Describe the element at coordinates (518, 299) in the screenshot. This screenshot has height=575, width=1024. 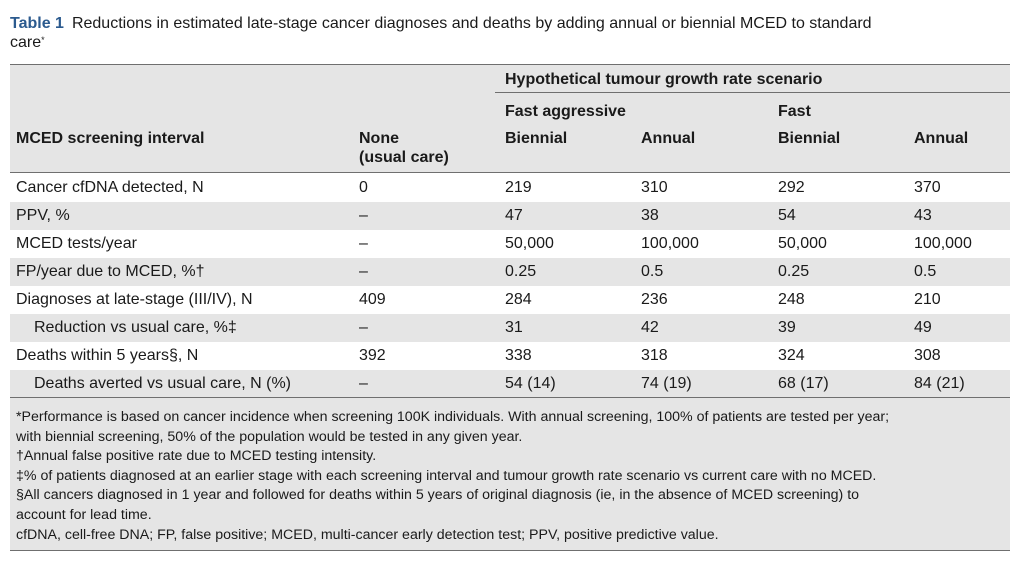
I see `table-cell: 284` at that location.